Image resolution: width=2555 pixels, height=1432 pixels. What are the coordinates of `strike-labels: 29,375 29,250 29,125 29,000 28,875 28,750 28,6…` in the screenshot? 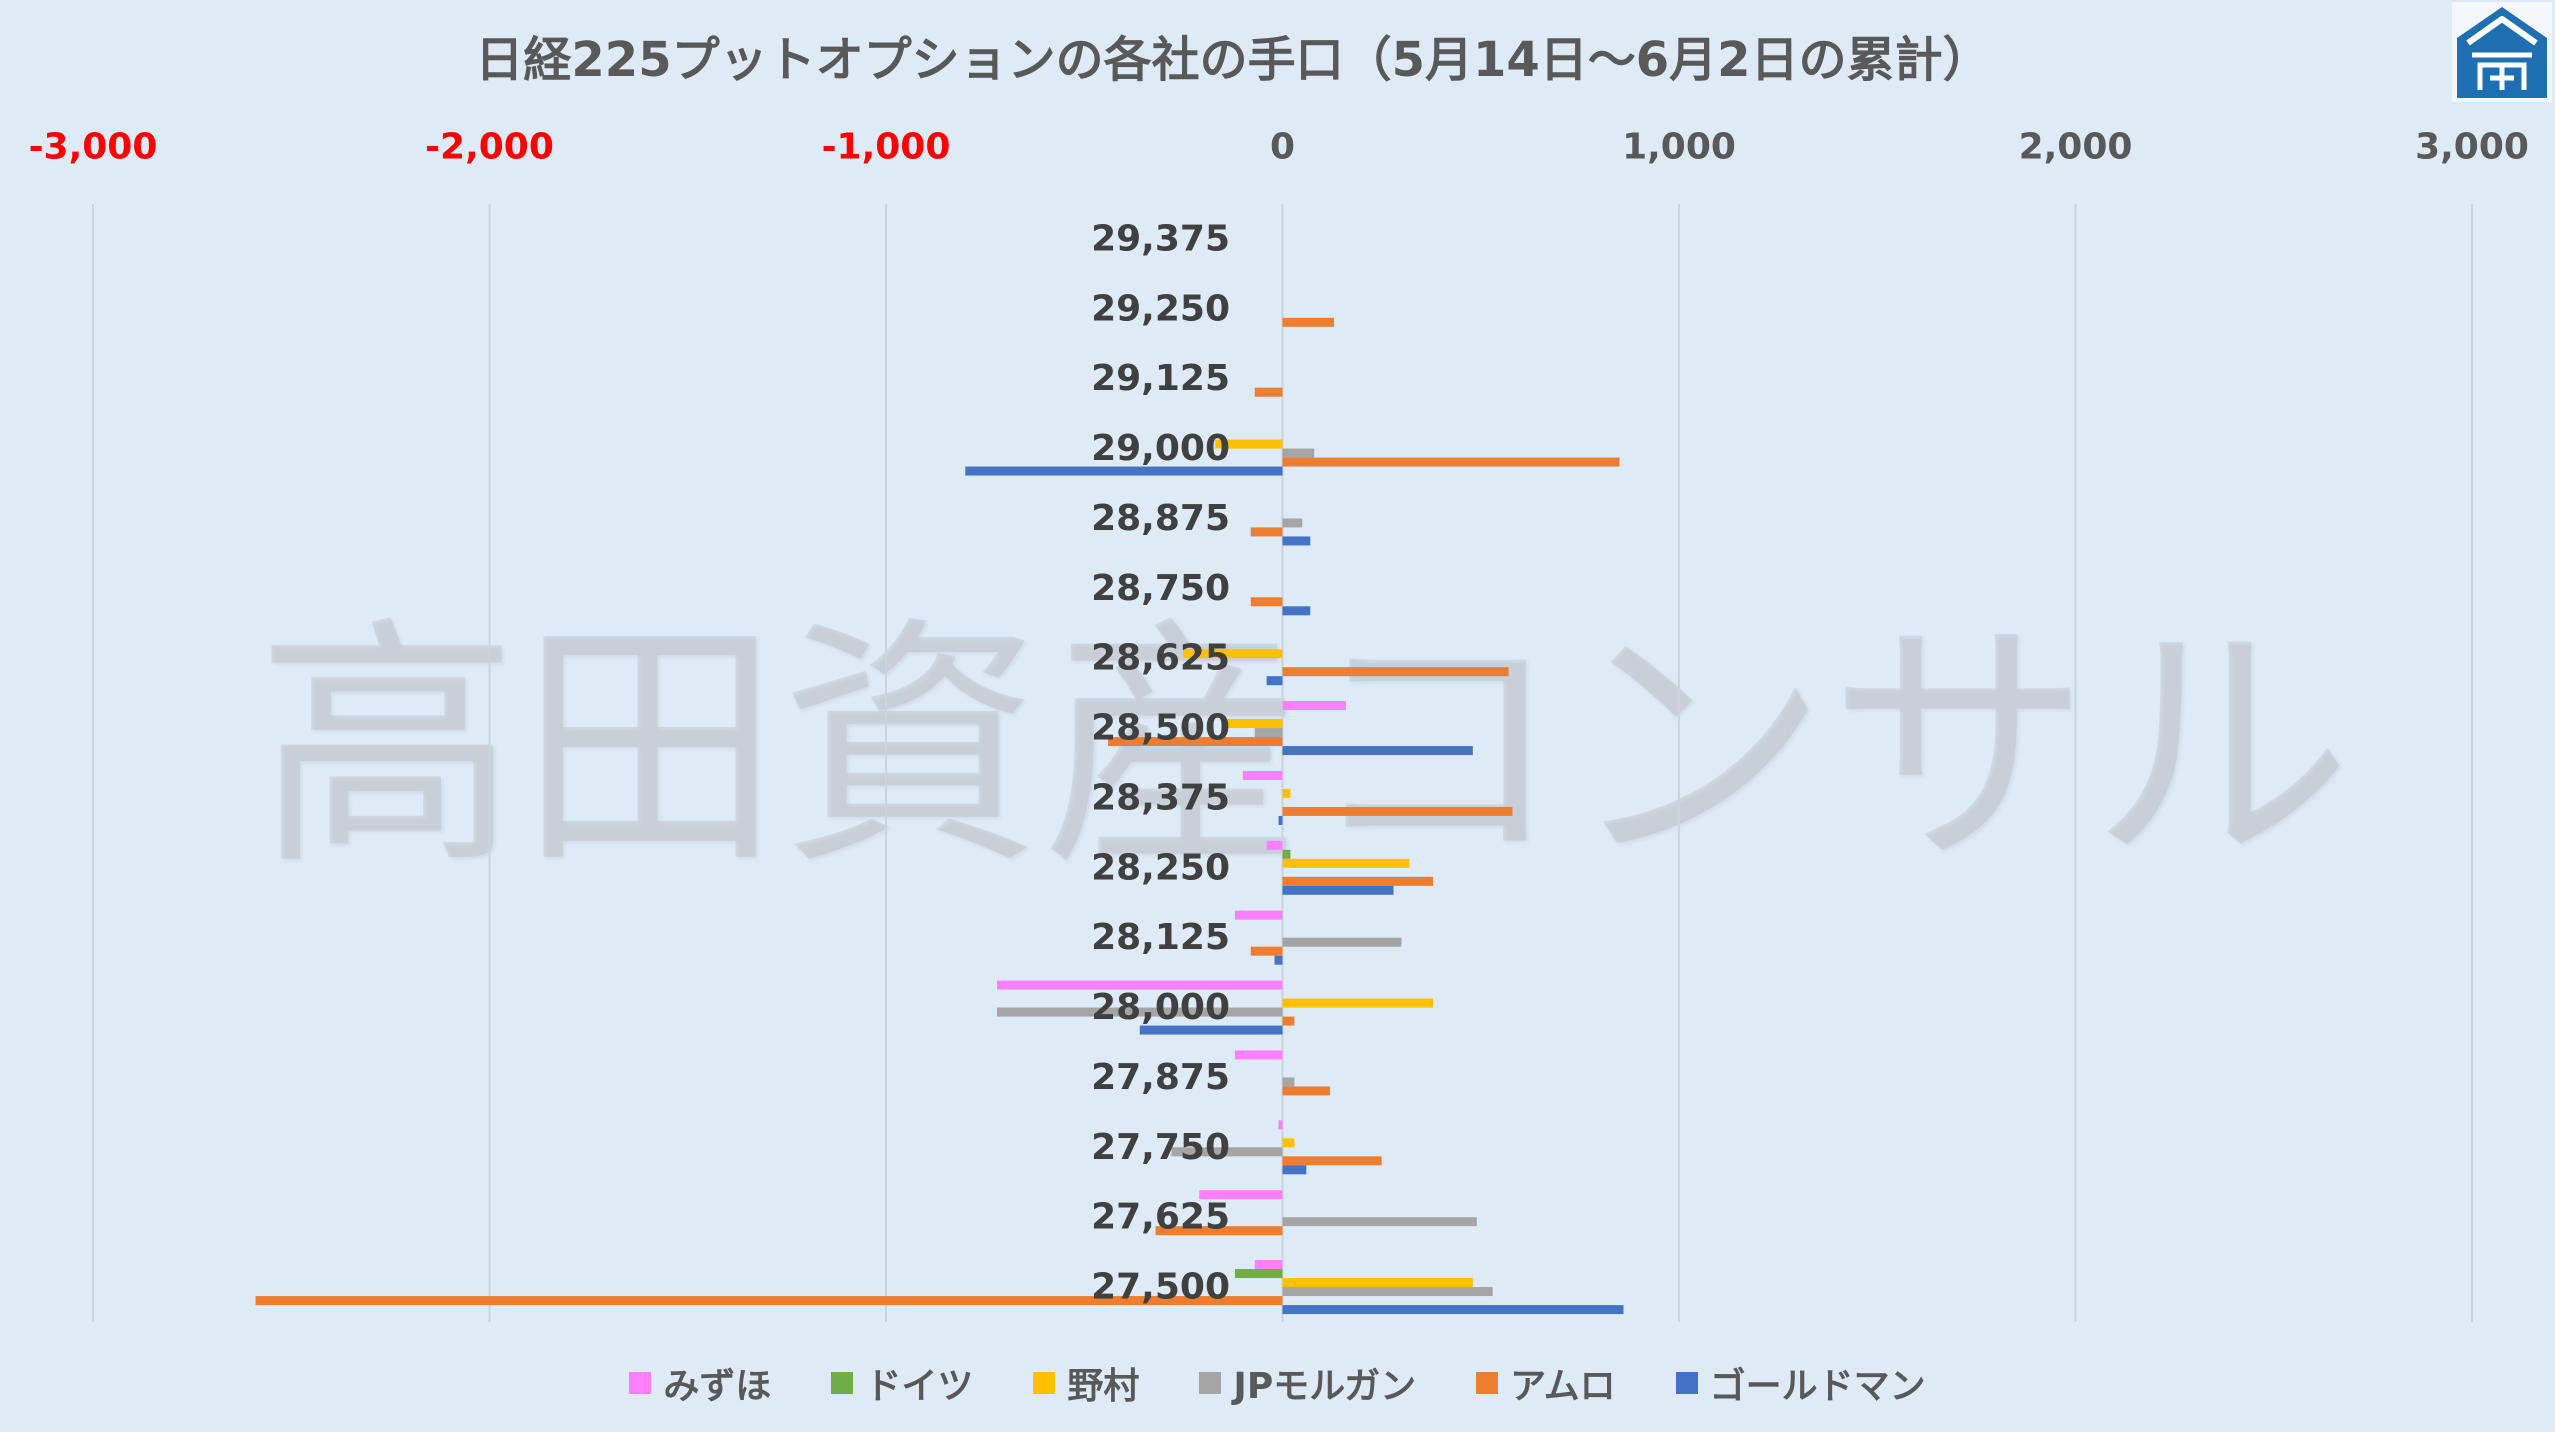 It's located at (1160, 762).